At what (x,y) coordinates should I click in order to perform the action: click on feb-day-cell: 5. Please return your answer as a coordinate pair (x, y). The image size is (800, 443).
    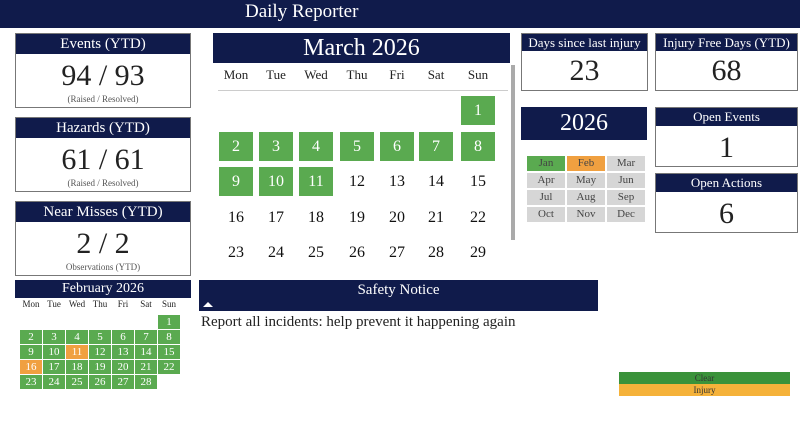
    Looking at the image, I should click on (100, 337).